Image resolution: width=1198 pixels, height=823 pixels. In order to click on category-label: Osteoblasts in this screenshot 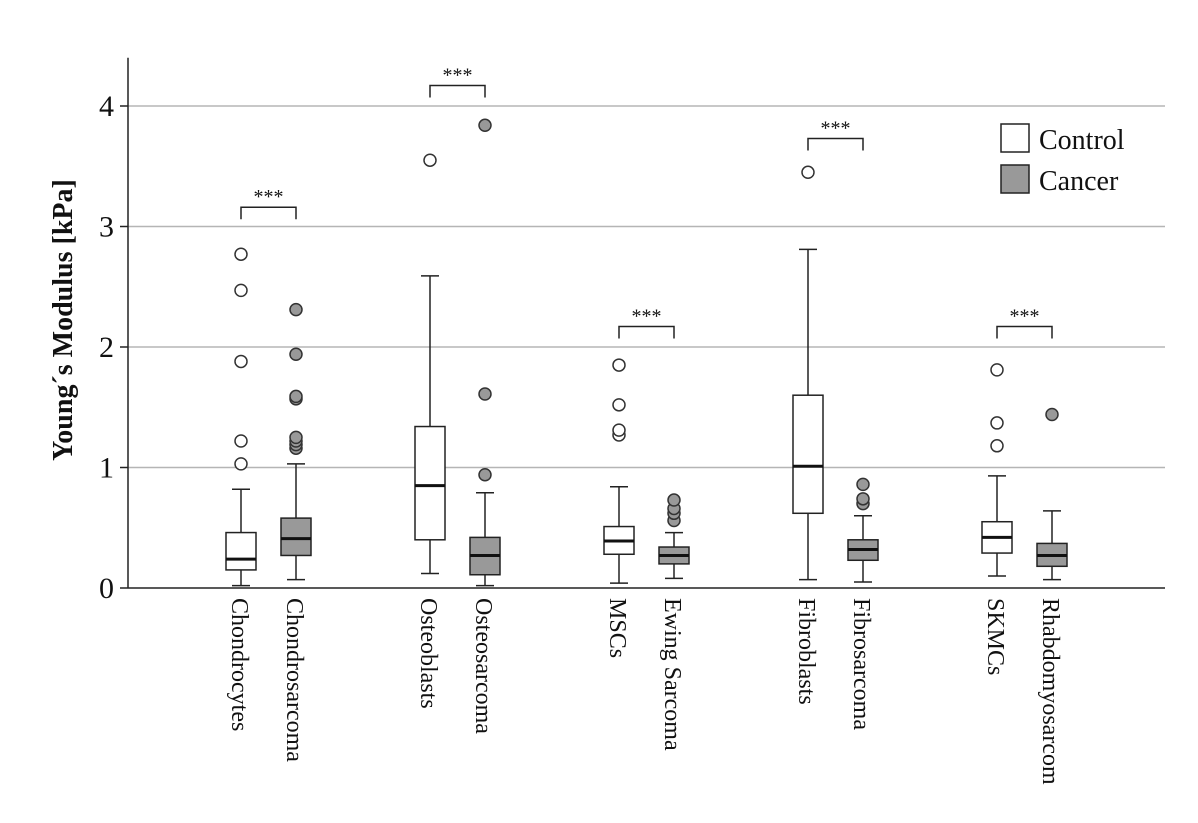, I will do `click(428, 653)`.